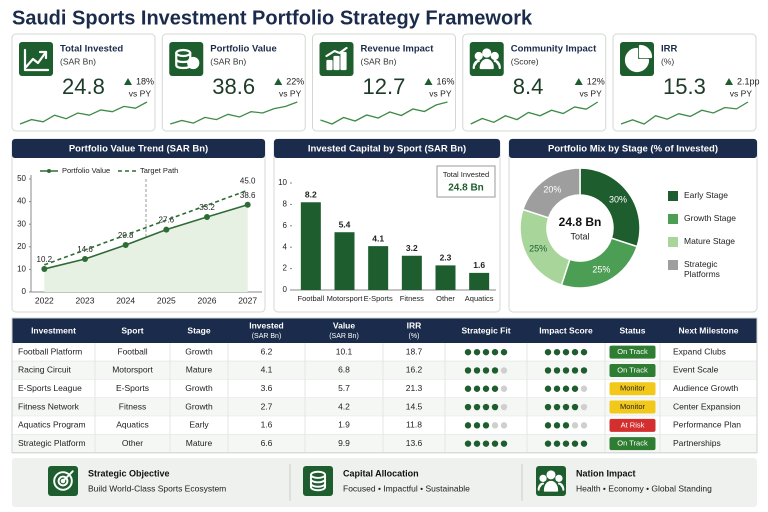 The width and height of the screenshot is (768, 512). Describe the element at coordinates (485, 330) in the screenshot. I see `column-header: Strategic Fit` at that location.